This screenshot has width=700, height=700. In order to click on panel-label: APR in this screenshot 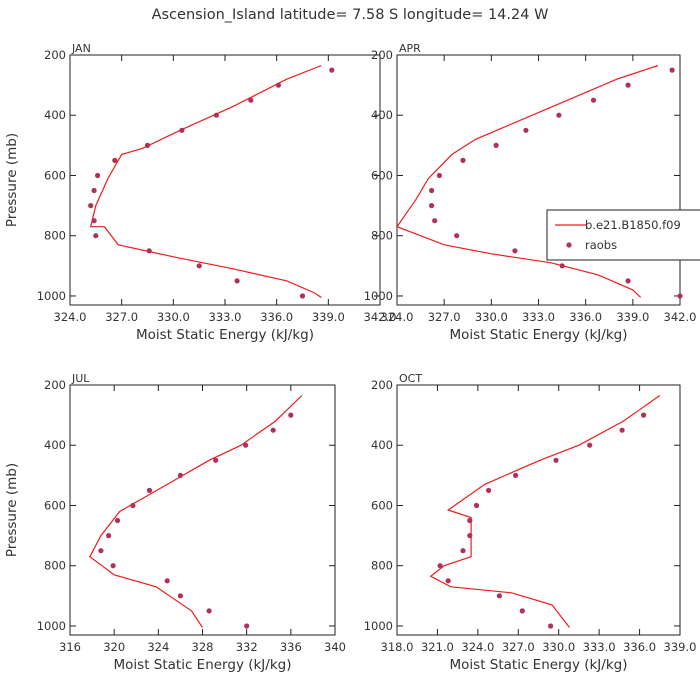, I will do `click(410, 48)`.